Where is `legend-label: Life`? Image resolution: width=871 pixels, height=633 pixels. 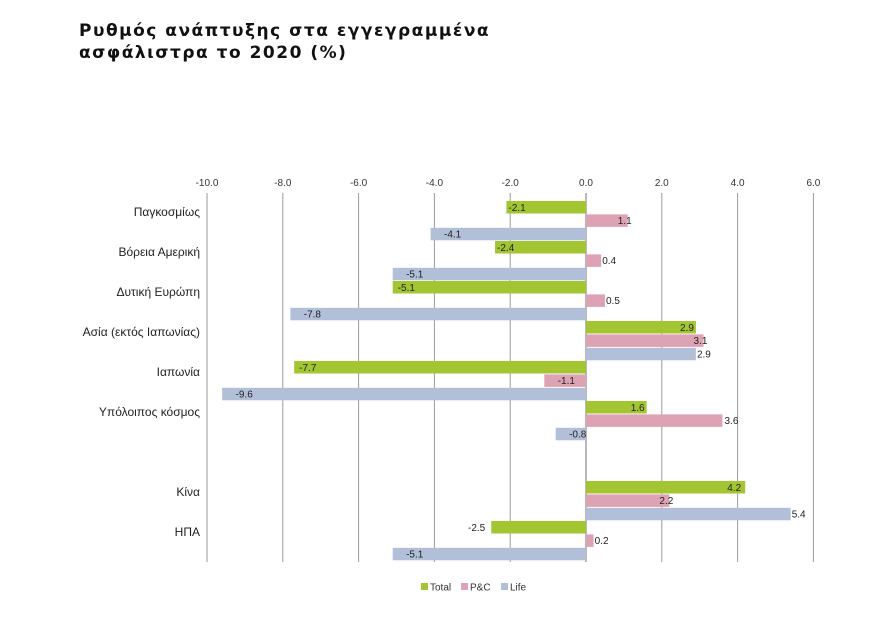
legend-label: Life is located at coordinates (518, 588).